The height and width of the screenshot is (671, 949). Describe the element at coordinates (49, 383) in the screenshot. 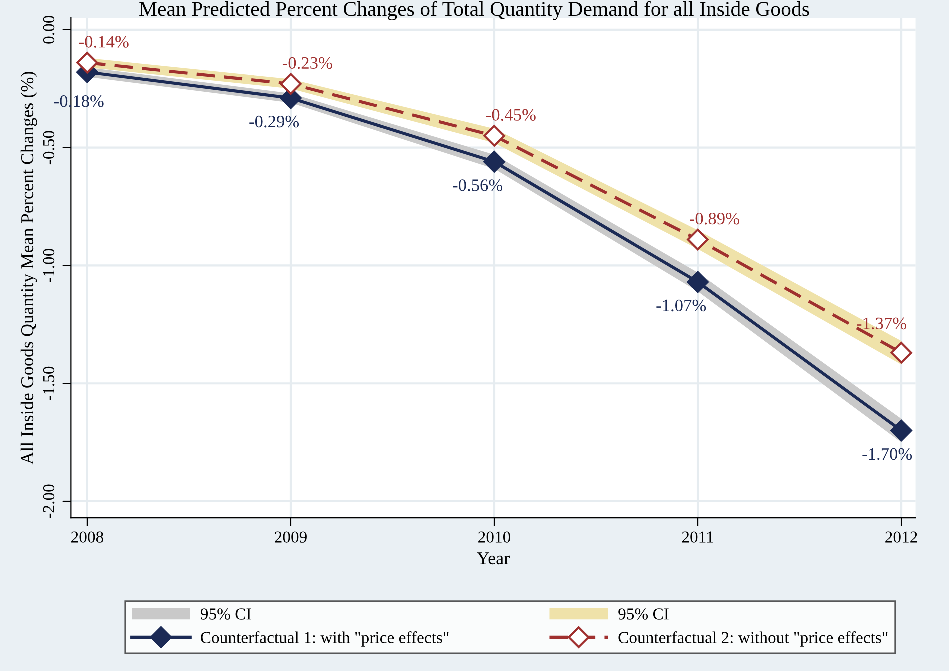

I see `y-tick-label: -1.50` at that location.